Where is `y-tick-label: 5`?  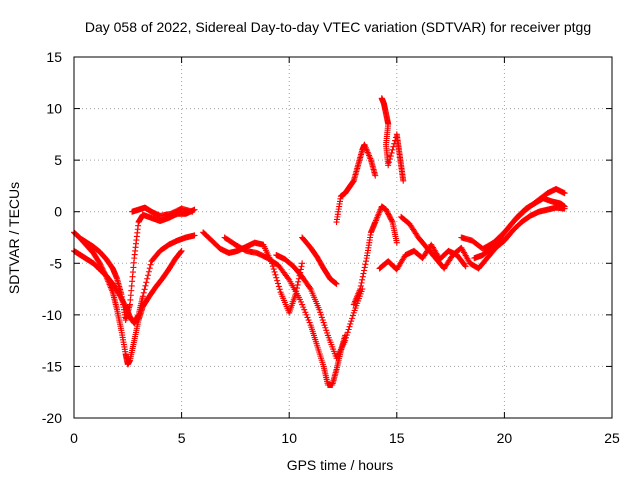
y-tick-label: 5 is located at coordinates (58, 160).